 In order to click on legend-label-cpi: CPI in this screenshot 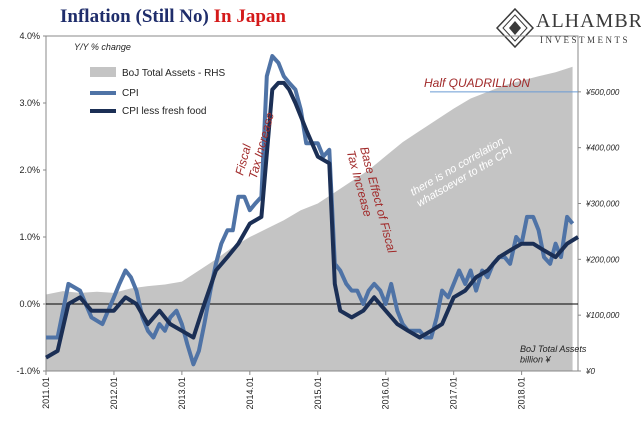, I will do `click(130, 93)`.